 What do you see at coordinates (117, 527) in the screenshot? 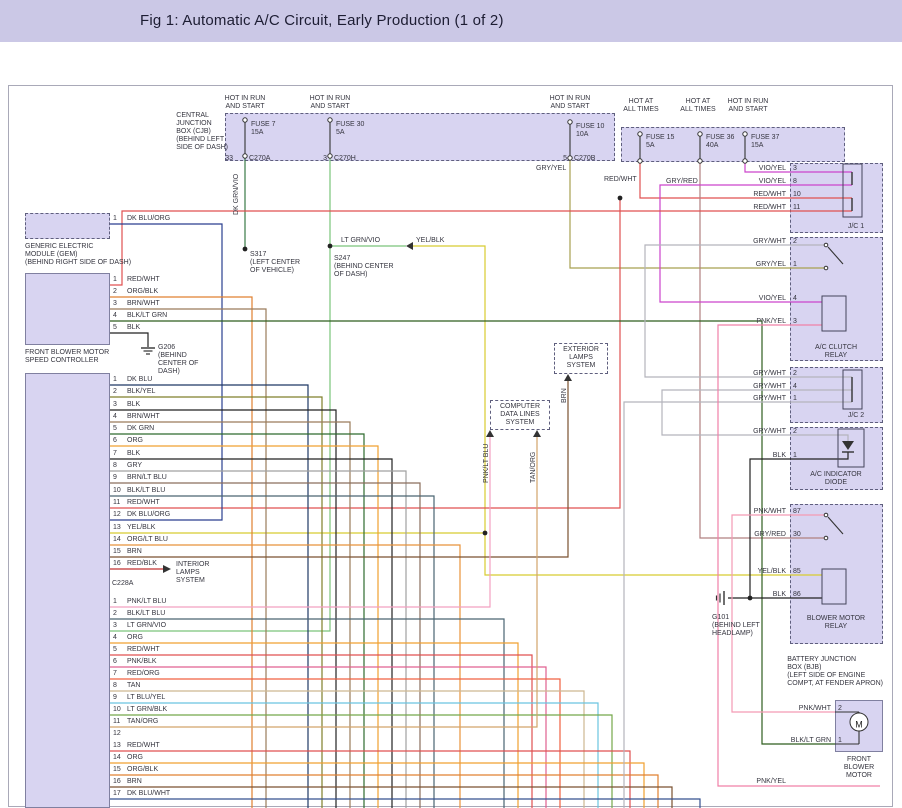
I see `connector-a-pins-num-13: 13` at bounding box center [117, 527].